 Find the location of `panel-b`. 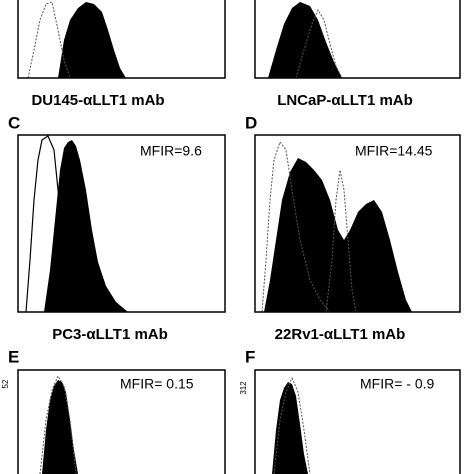

panel-b is located at coordinates (357, 39).